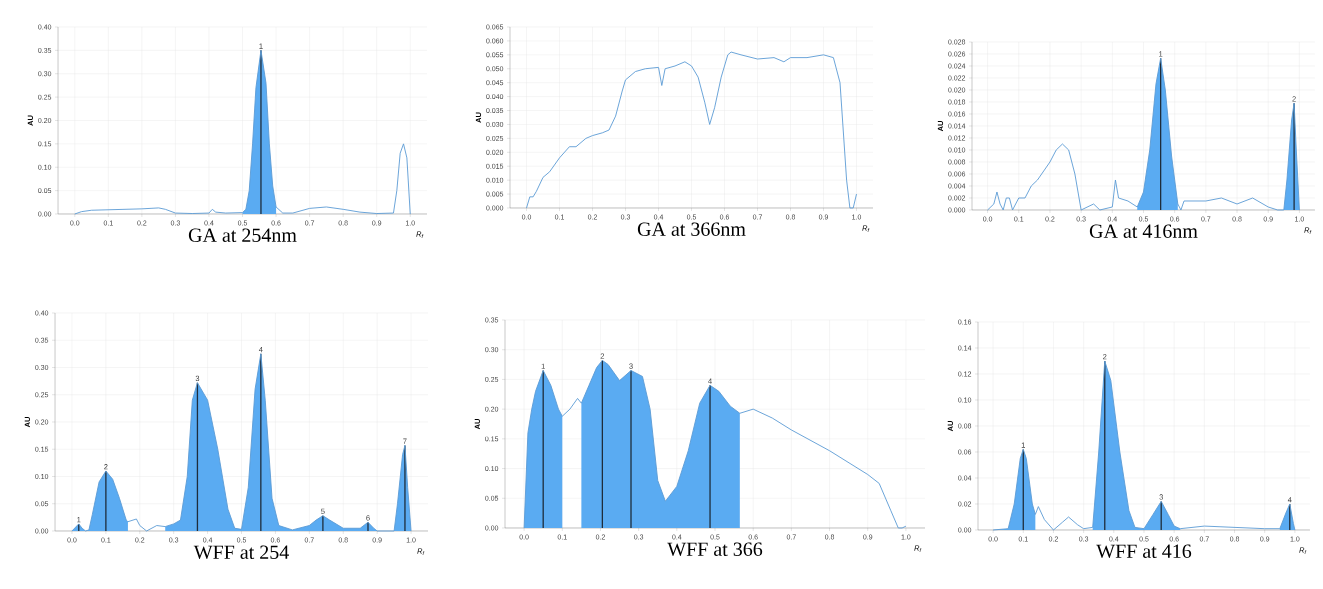  Describe the element at coordinates (1143, 231) in the screenshot. I see `text: GA at 416nm` at that location.